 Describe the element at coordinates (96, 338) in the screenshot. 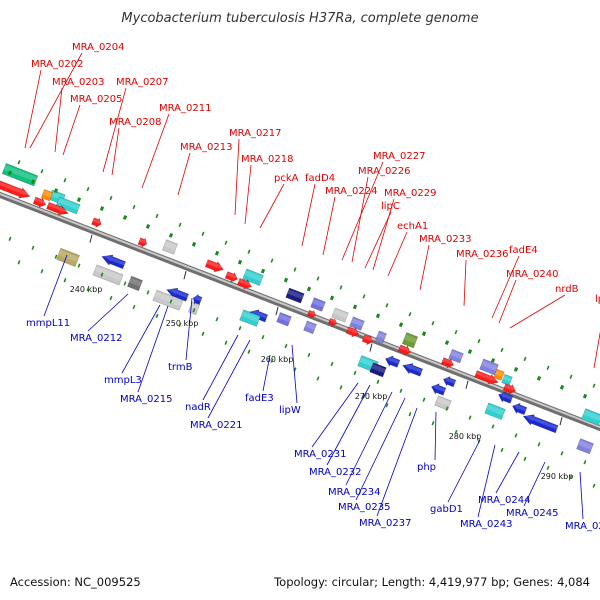

I see `gene-label-bottom: MRA_0212` at that location.